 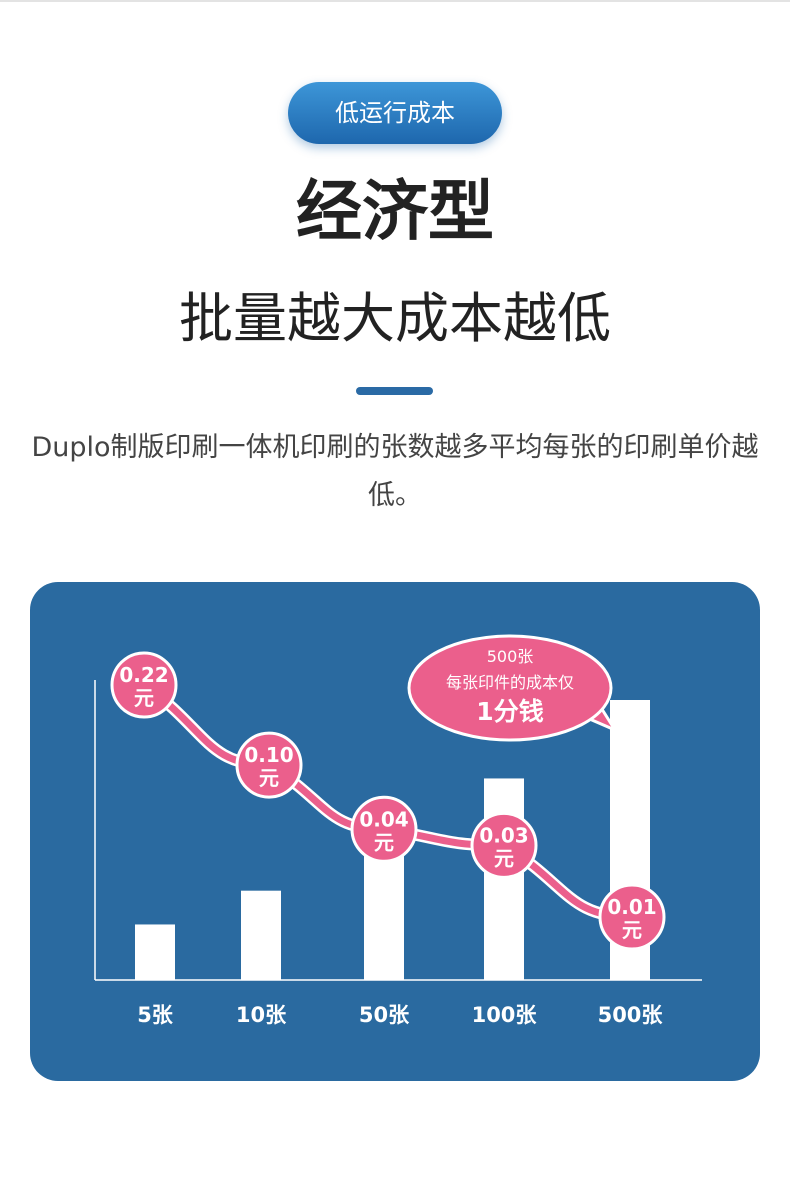 What do you see at coordinates (394, 391) in the screenshot?
I see `accent-divider` at bounding box center [394, 391].